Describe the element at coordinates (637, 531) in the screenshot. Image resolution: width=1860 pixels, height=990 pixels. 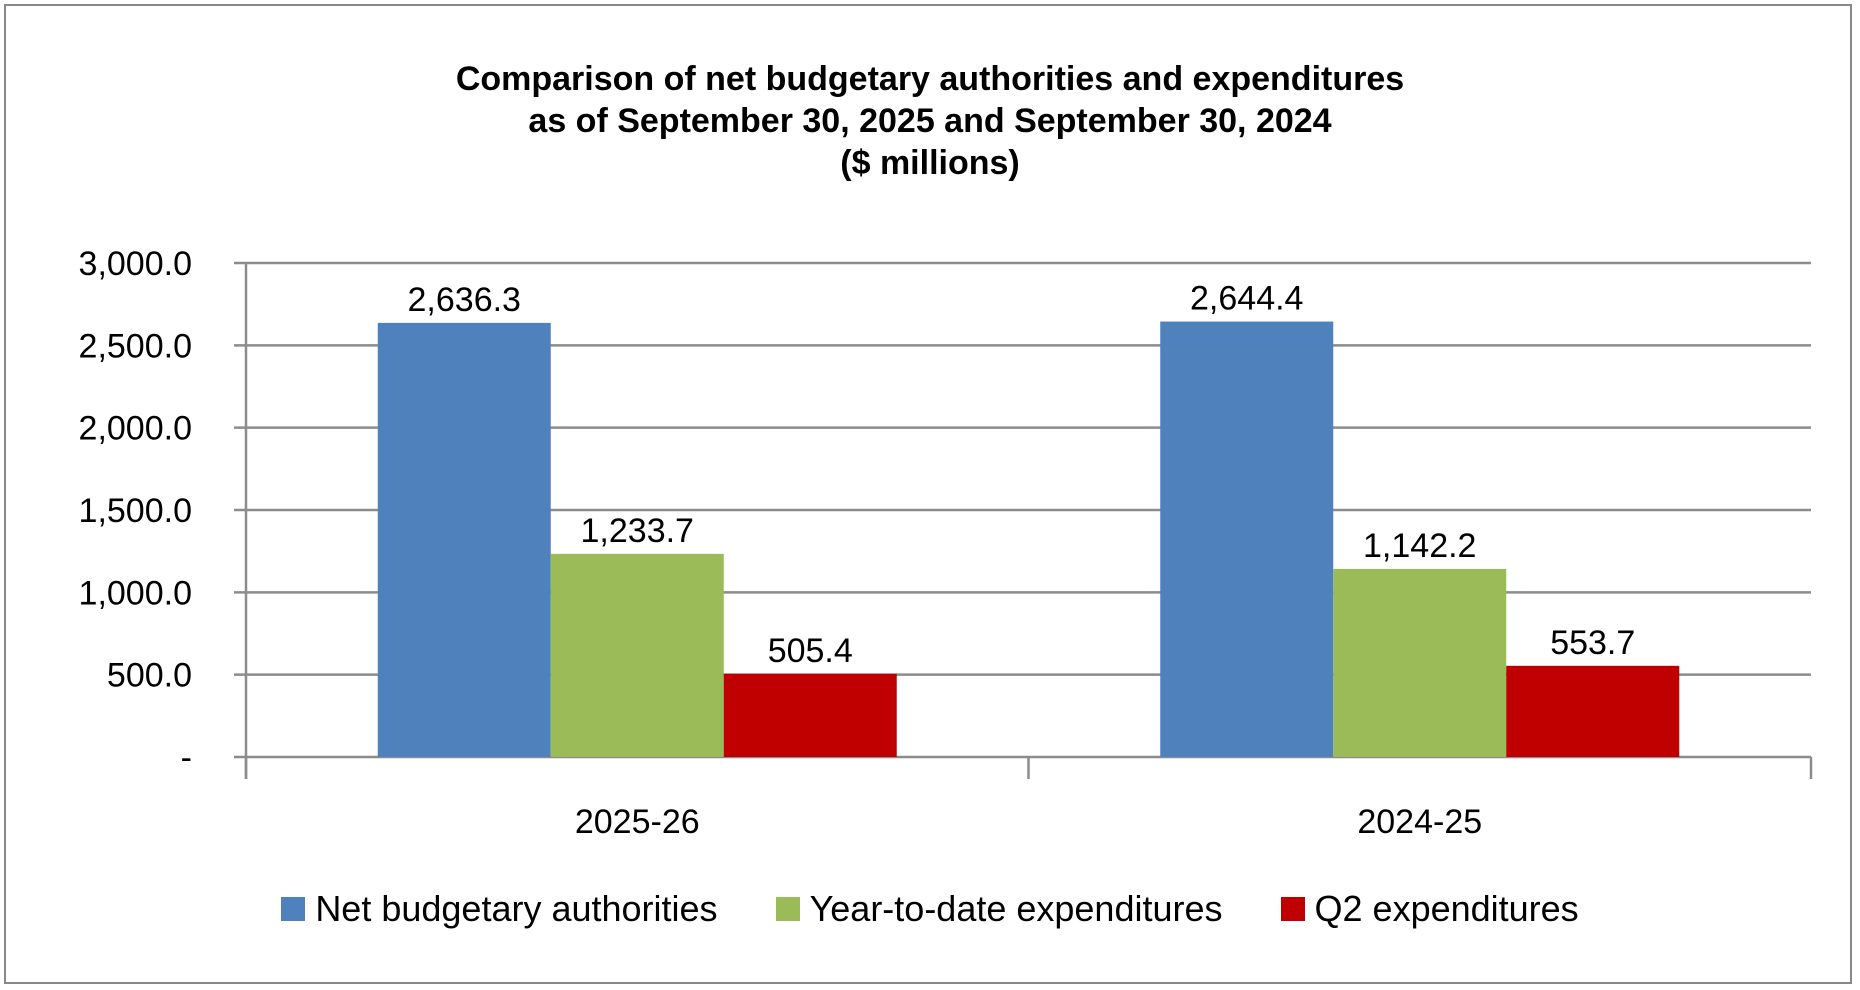
I see `data-label: 1,233.7` at that location.